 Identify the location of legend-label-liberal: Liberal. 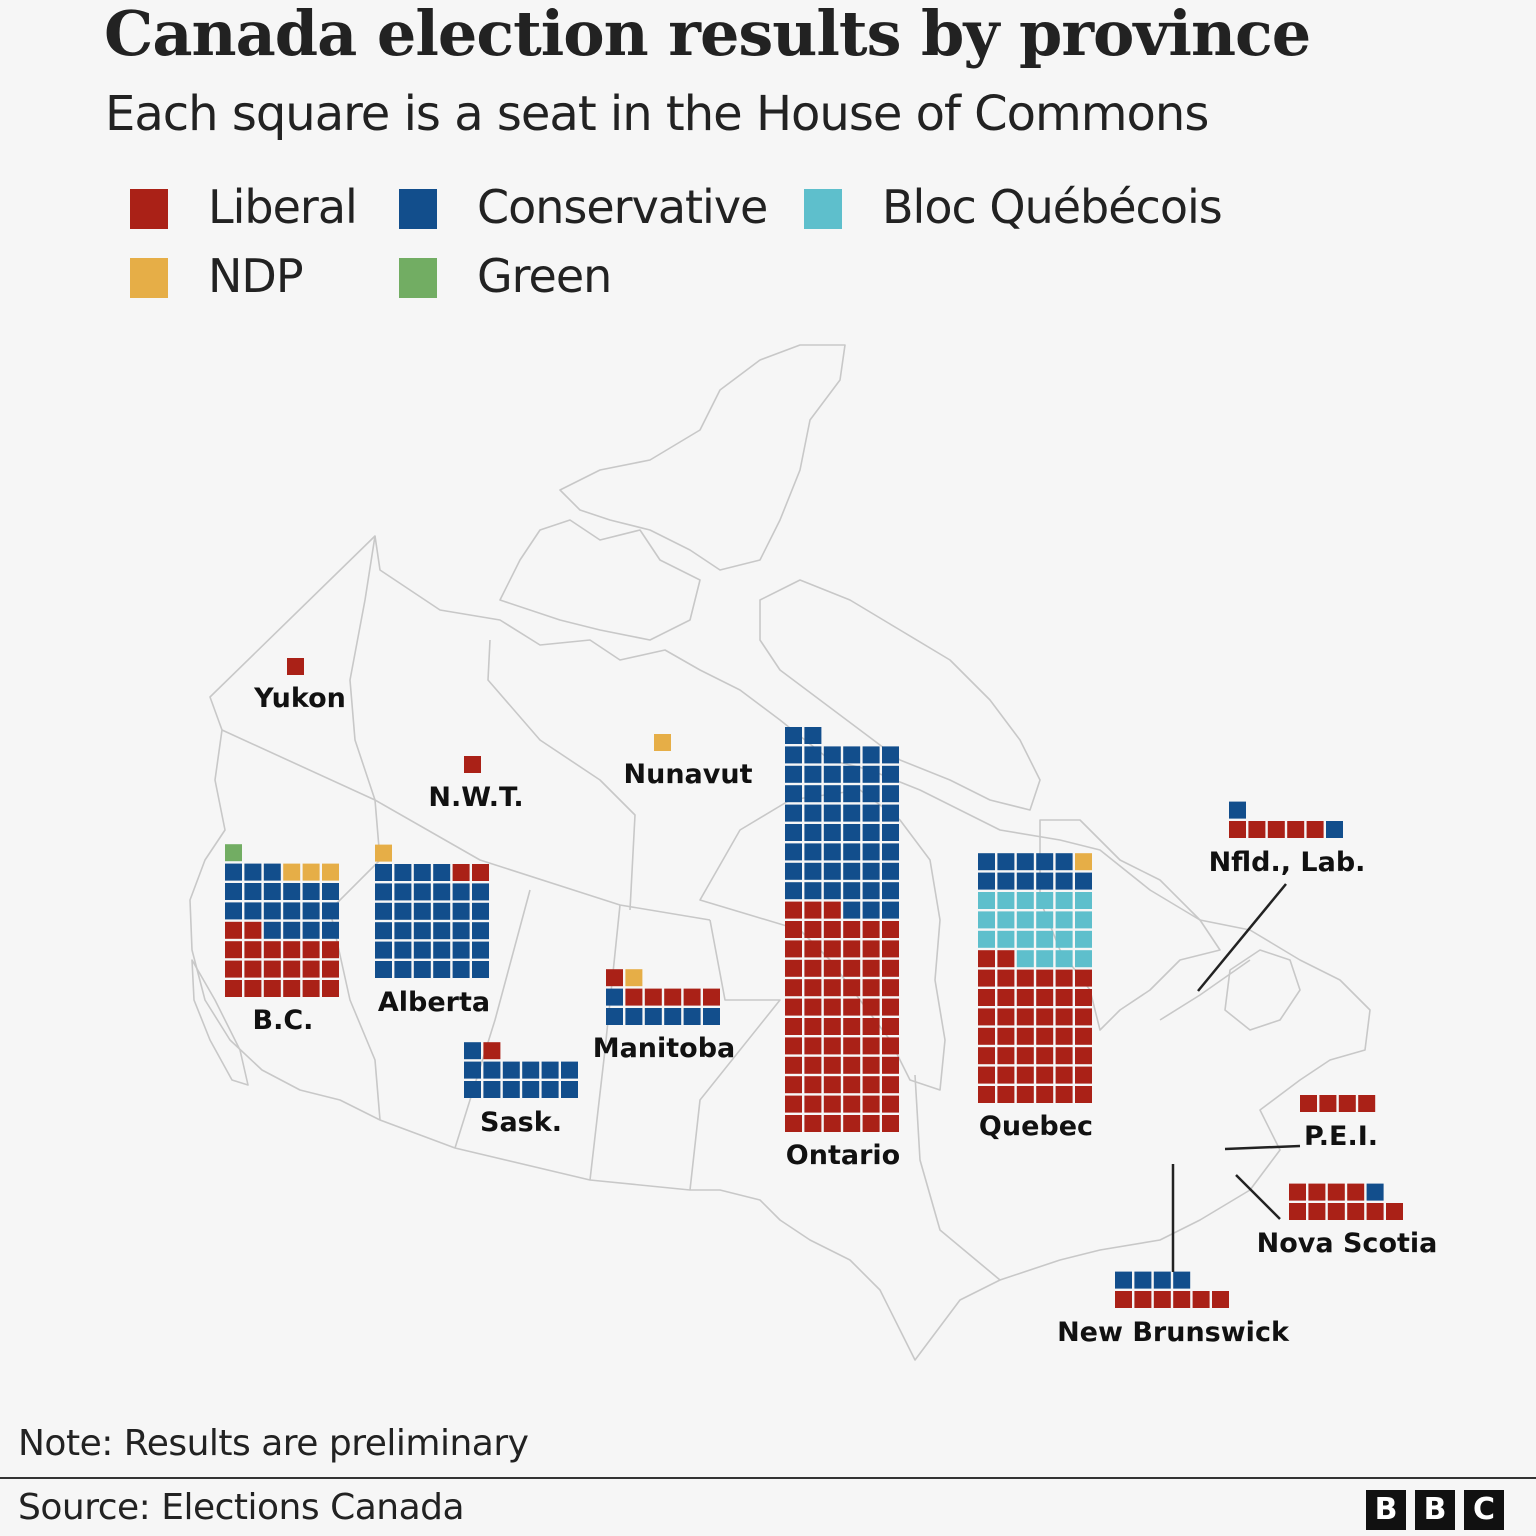
(283, 207).